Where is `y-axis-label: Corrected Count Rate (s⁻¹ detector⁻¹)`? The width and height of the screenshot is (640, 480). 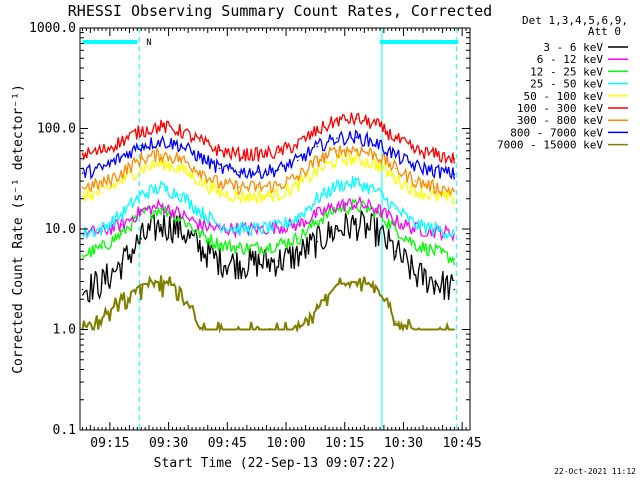 y-axis-label: Corrected Count Rate (s⁻¹ detector⁻¹) is located at coordinates (18, 229).